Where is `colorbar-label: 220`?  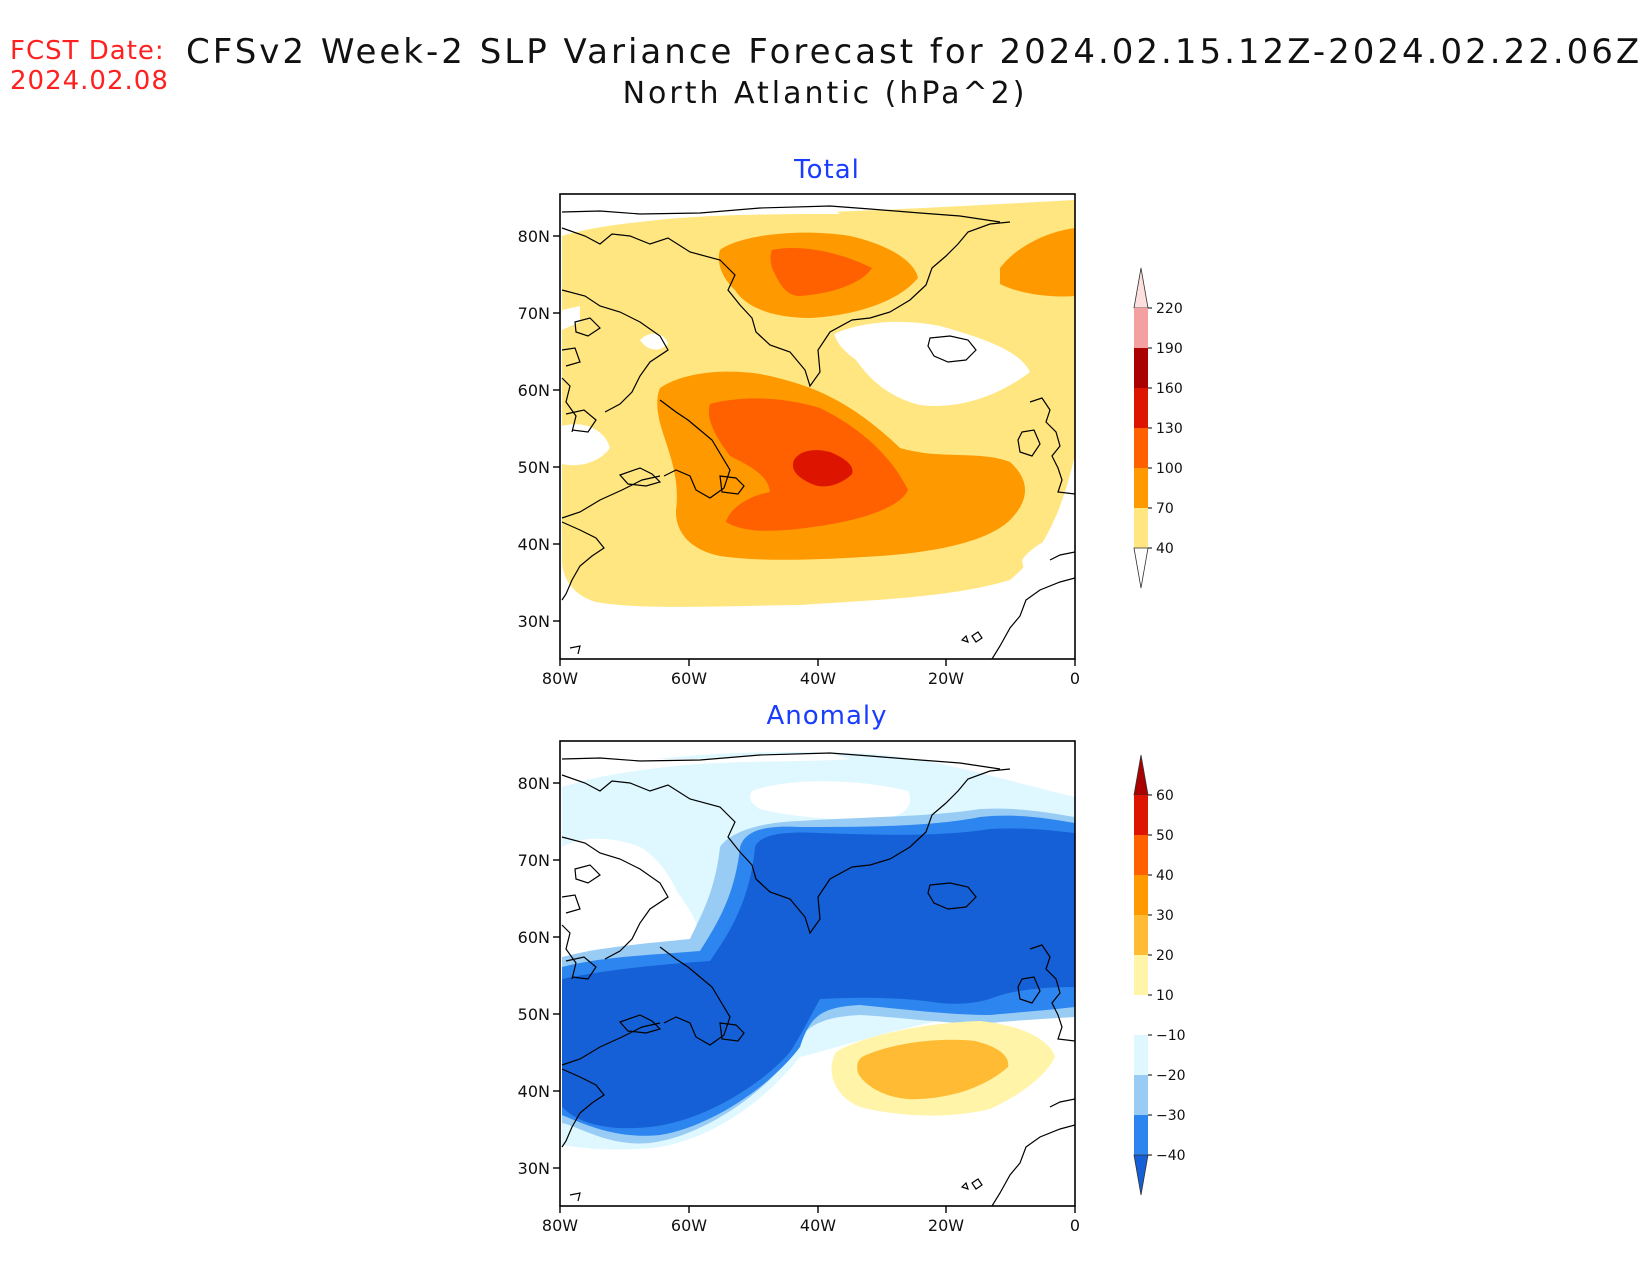
colorbar-label: 220 is located at coordinates (1169, 309).